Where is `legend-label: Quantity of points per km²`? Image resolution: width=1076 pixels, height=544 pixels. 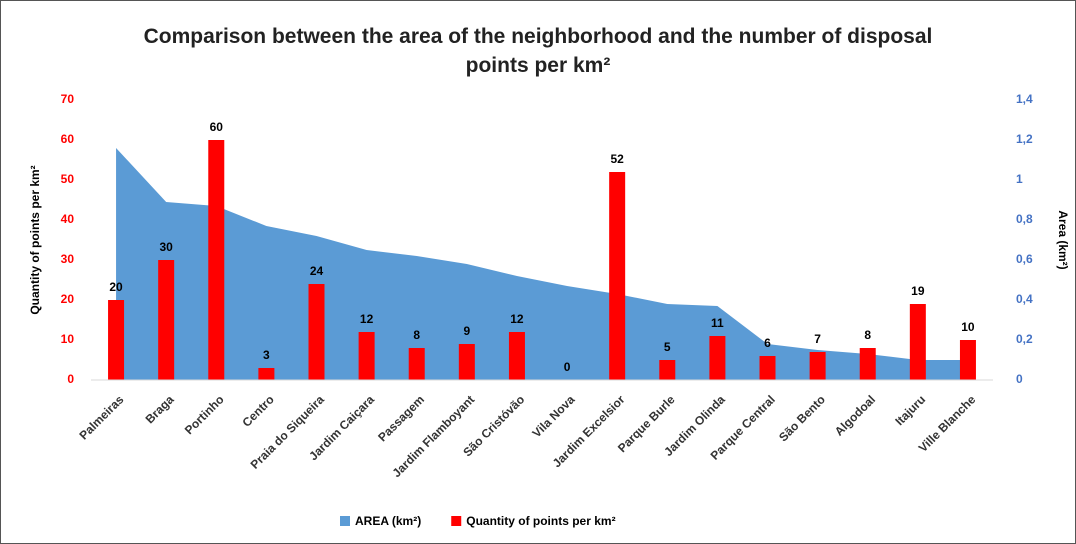
legend-label: Quantity of points per km² is located at coordinates (540, 521).